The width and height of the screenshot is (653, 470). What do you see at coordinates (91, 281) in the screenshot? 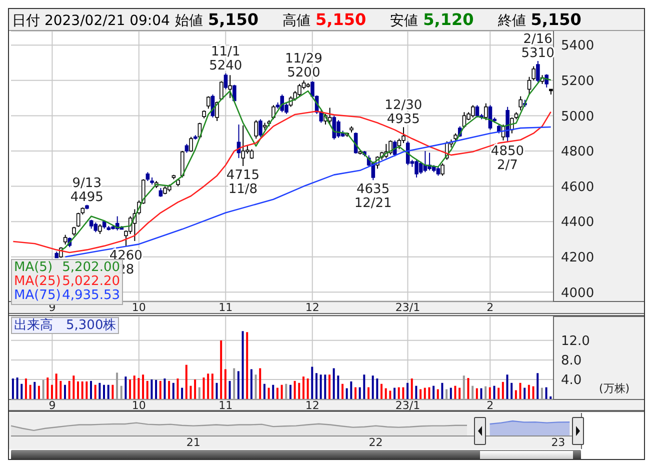
I see `annotation: 5,022.20` at bounding box center [91, 281].